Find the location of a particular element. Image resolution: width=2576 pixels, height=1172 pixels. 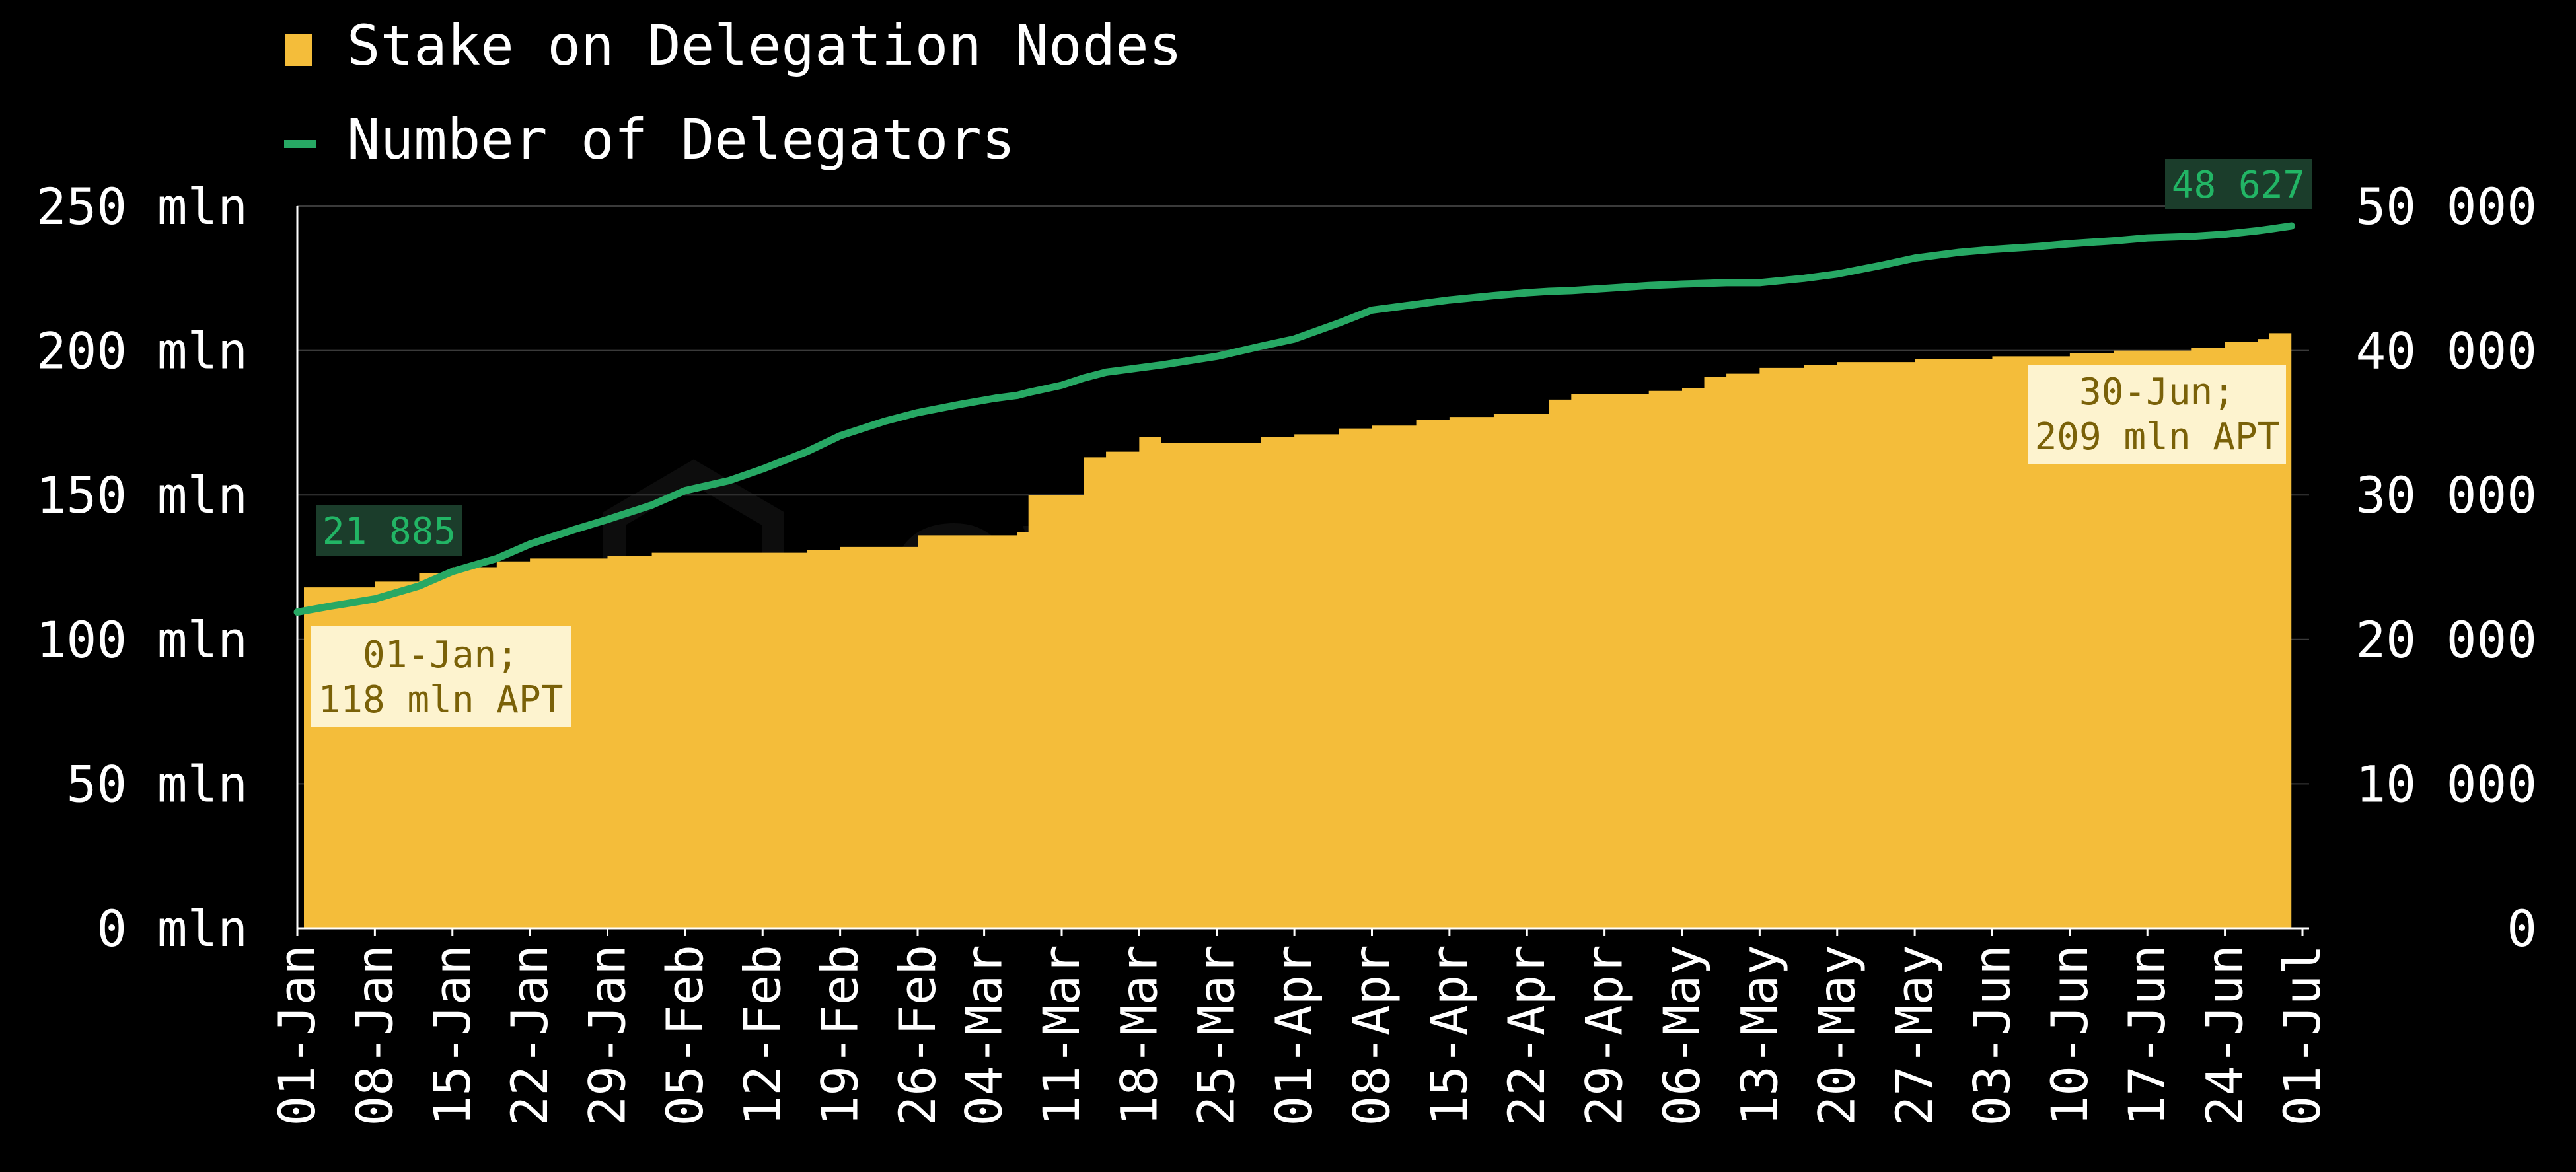

x-tick-label: 15-Jan is located at coordinates (452, 1035).